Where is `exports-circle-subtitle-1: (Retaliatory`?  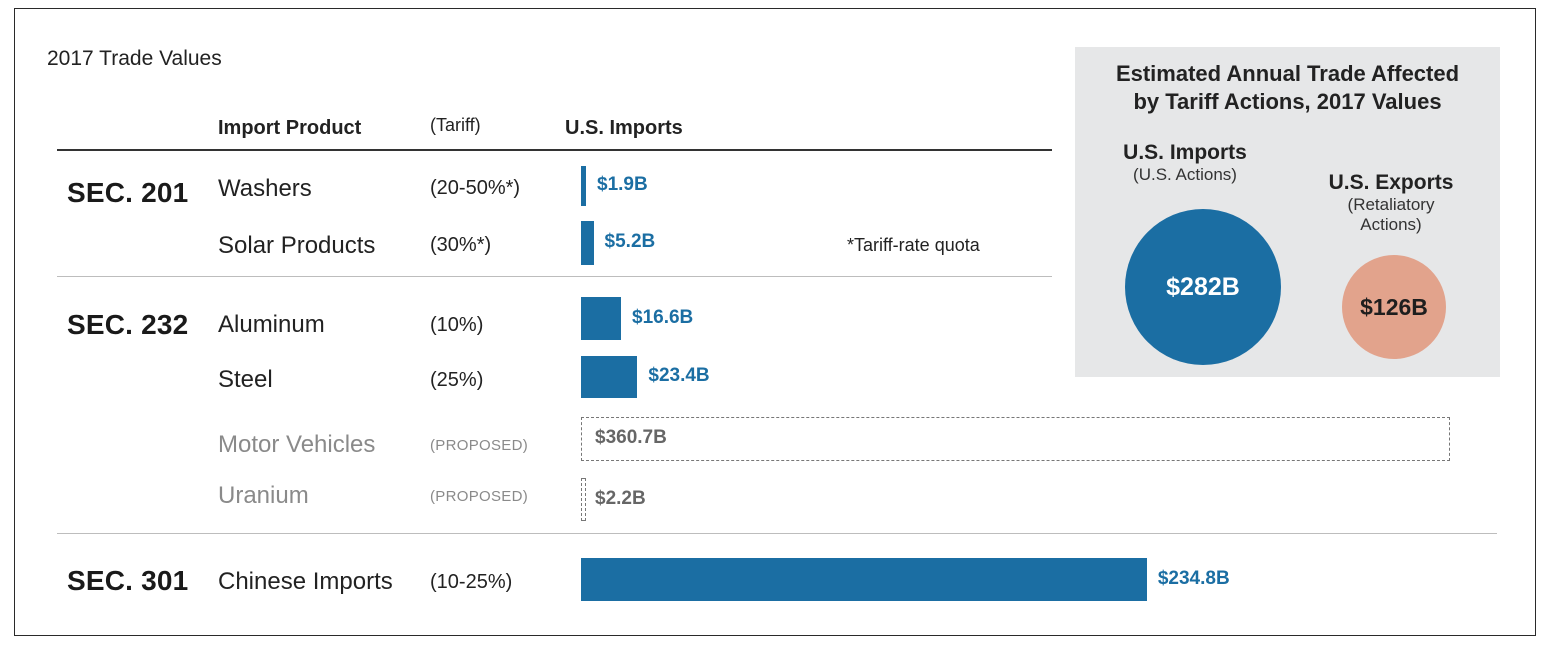
exports-circle-subtitle-1: (Retaliatory is located at coordinates (1391, 204).